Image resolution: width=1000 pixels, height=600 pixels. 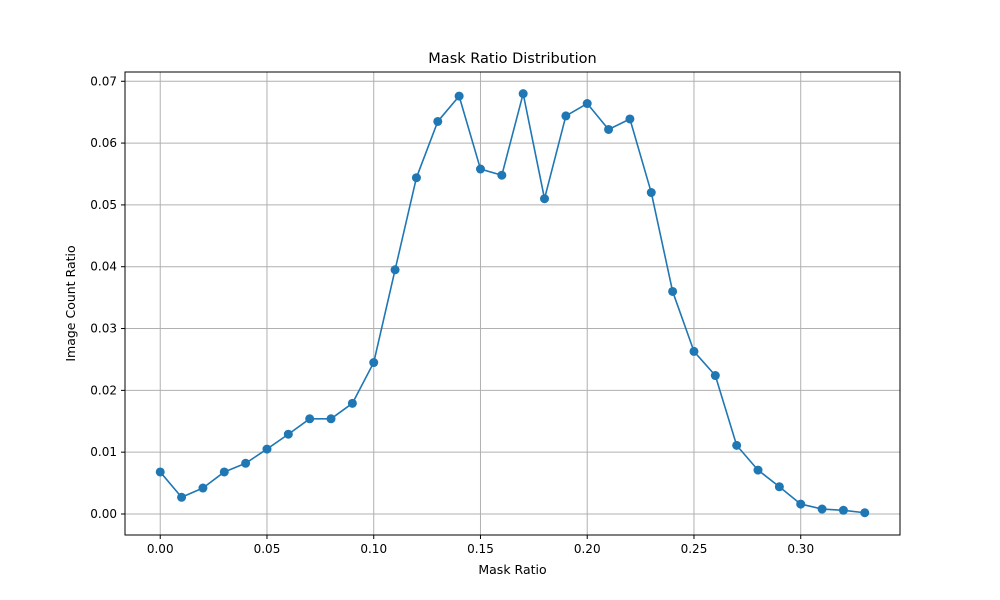 What do you see at coordinates (103, 267) in the screenshot?
I see `y-tick-label: 0.04` at bounding box center [103, 267].